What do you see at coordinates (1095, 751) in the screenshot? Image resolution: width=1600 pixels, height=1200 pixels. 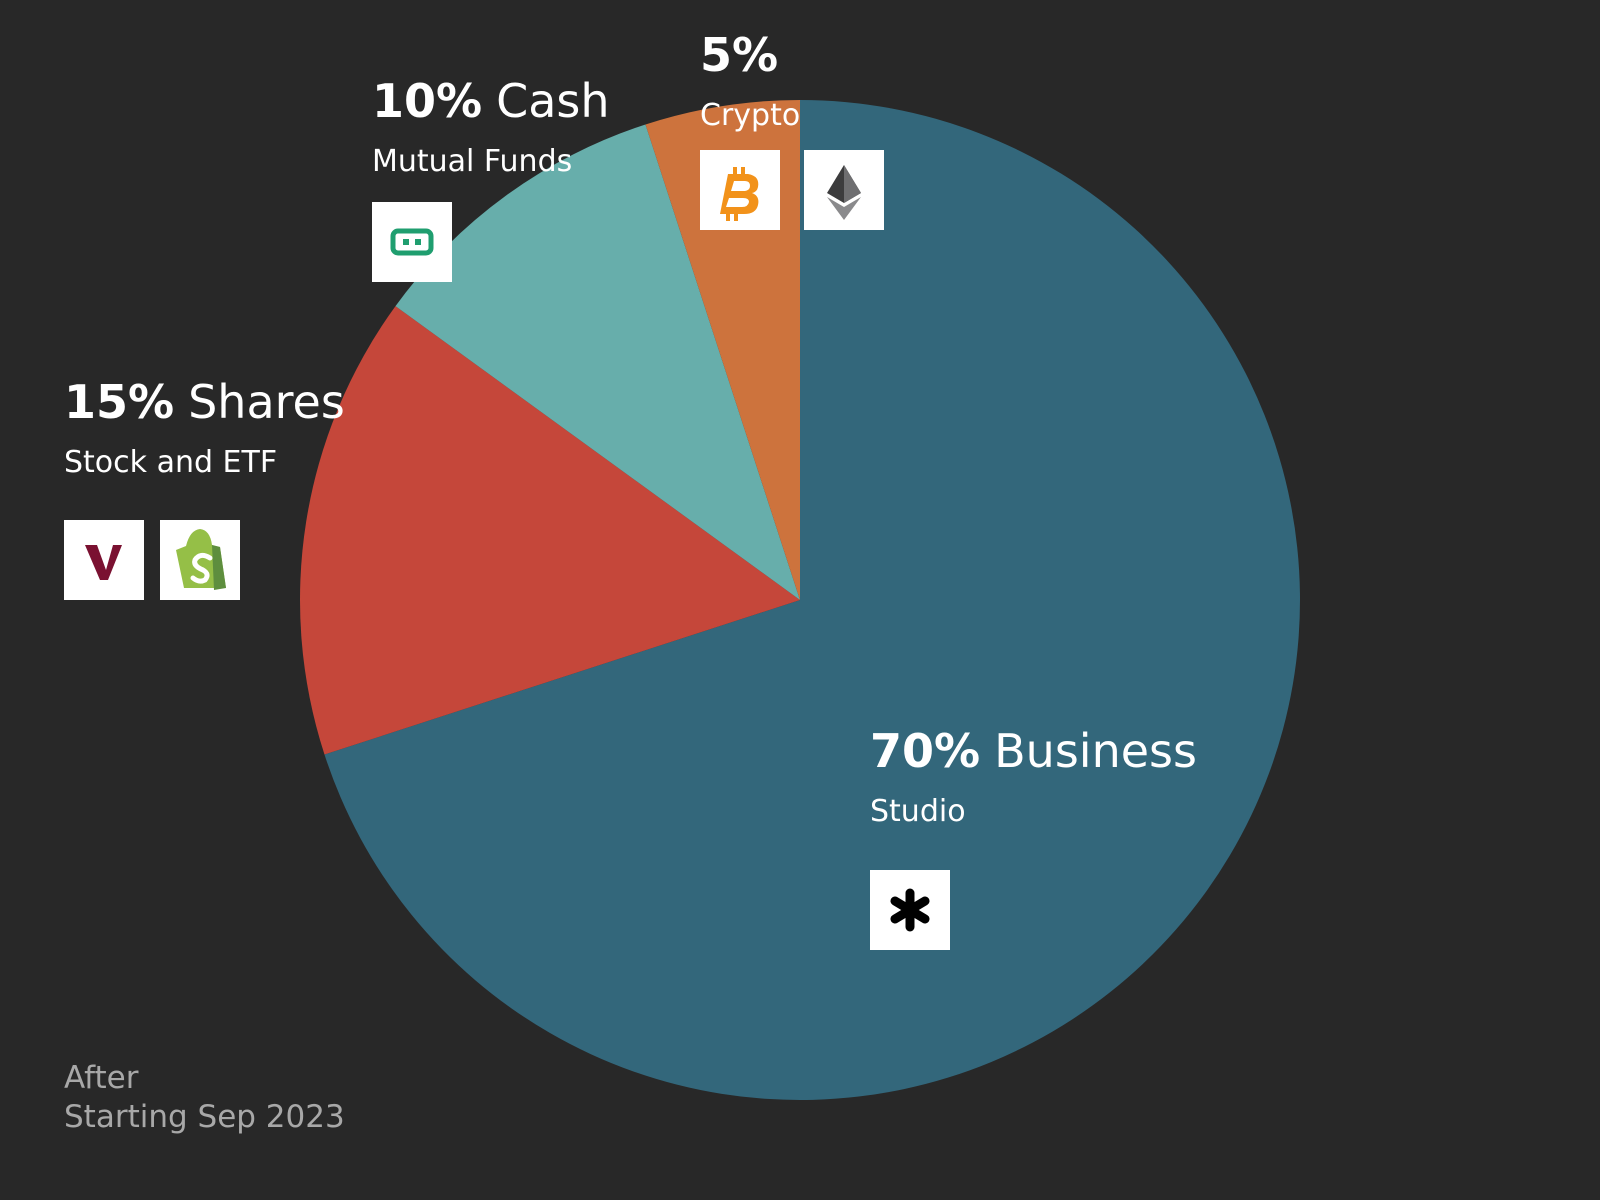 I see `category-label: Business` at bounding box center [1095, 751].